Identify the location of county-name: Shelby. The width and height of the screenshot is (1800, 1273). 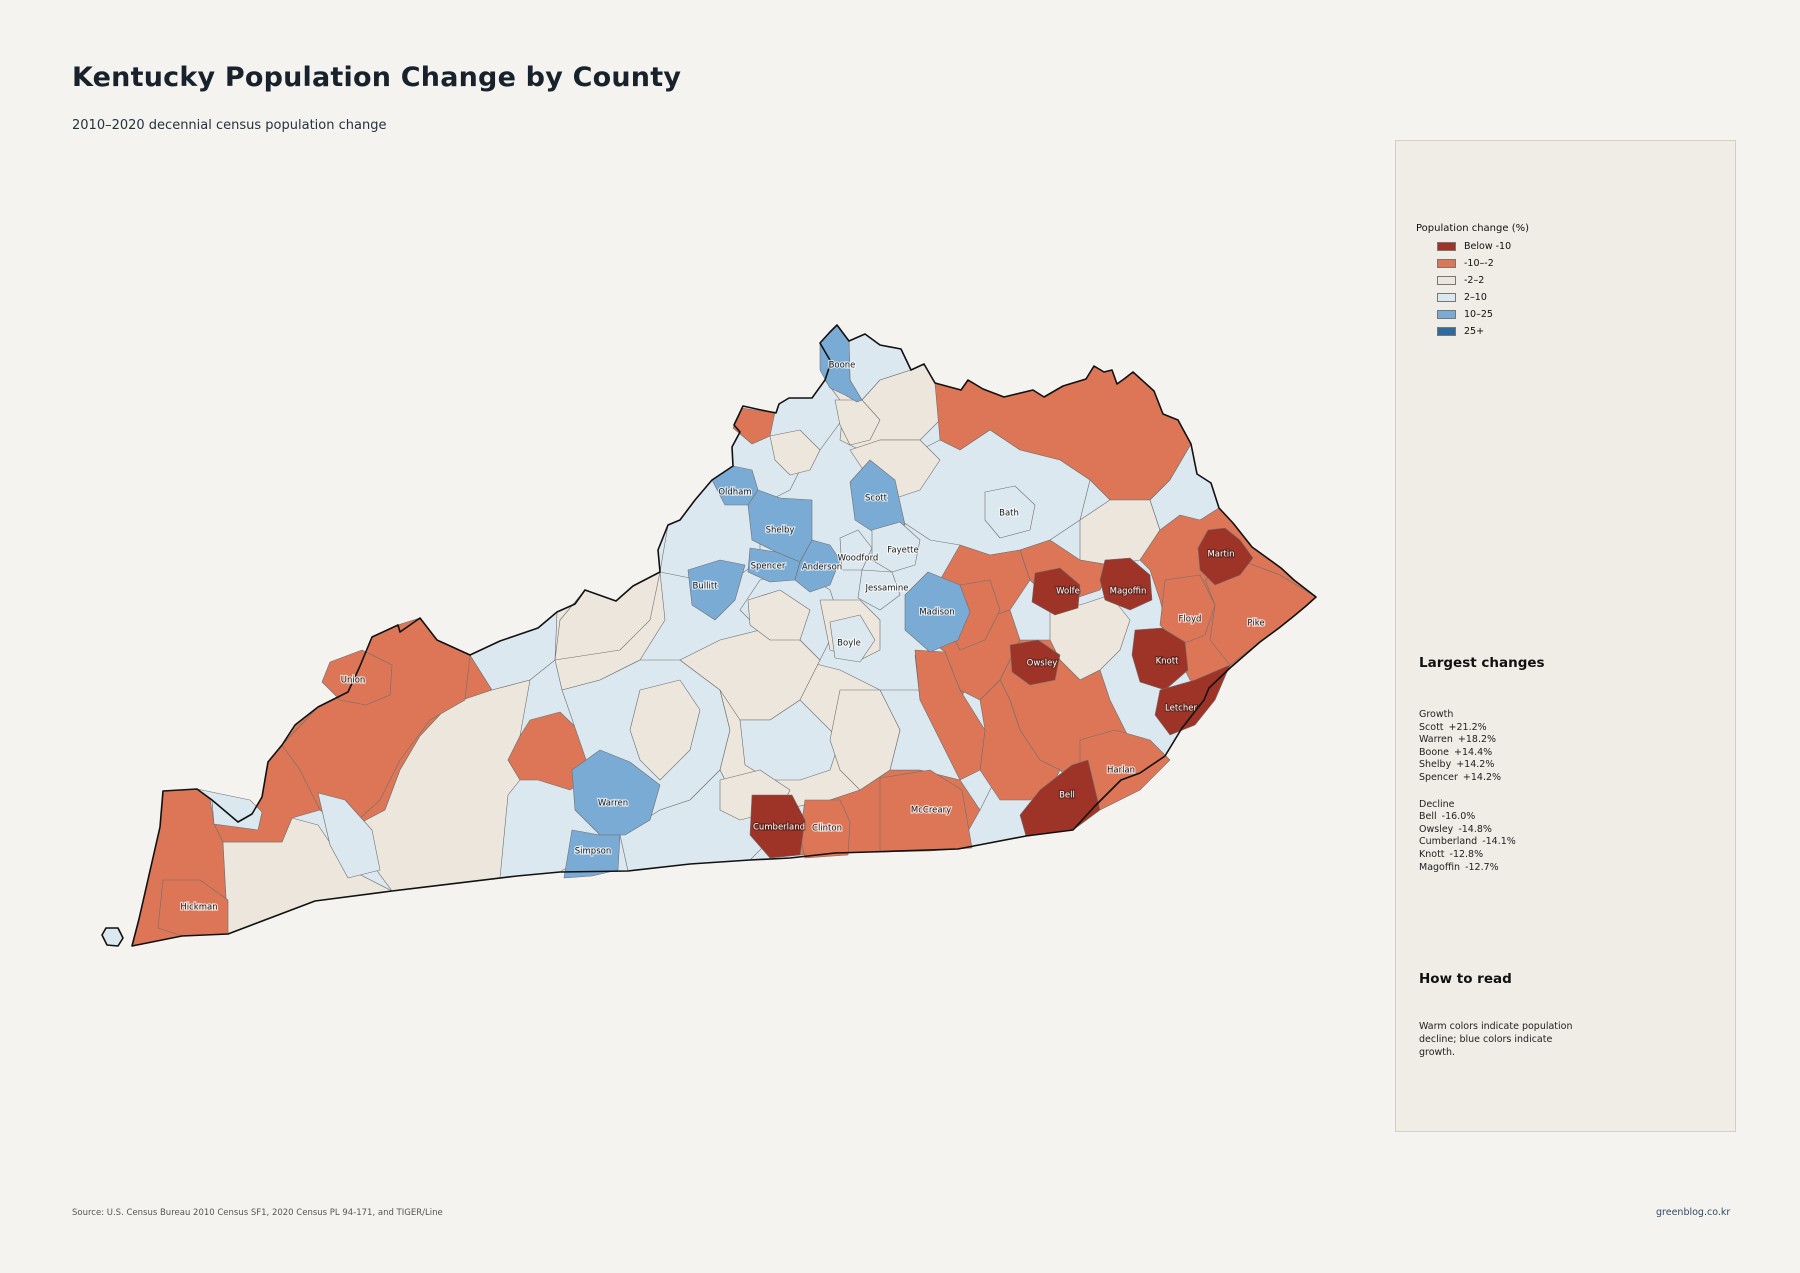
(1435, 765).